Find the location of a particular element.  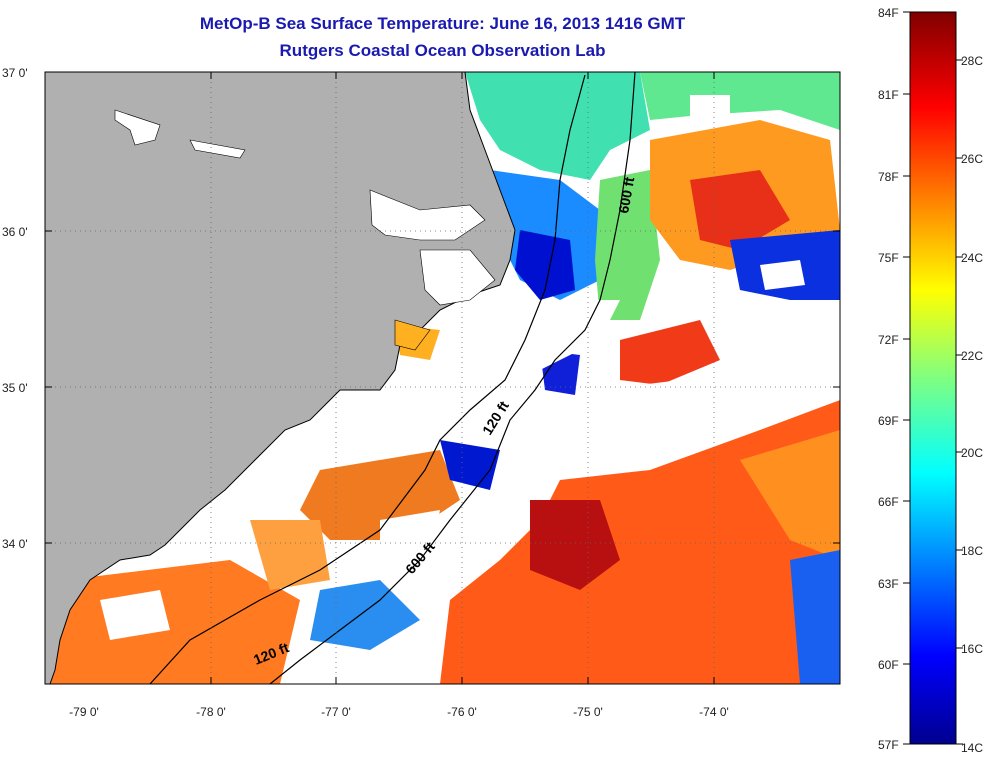

lon-label: -79 0' is located at coordinates (84, 712).